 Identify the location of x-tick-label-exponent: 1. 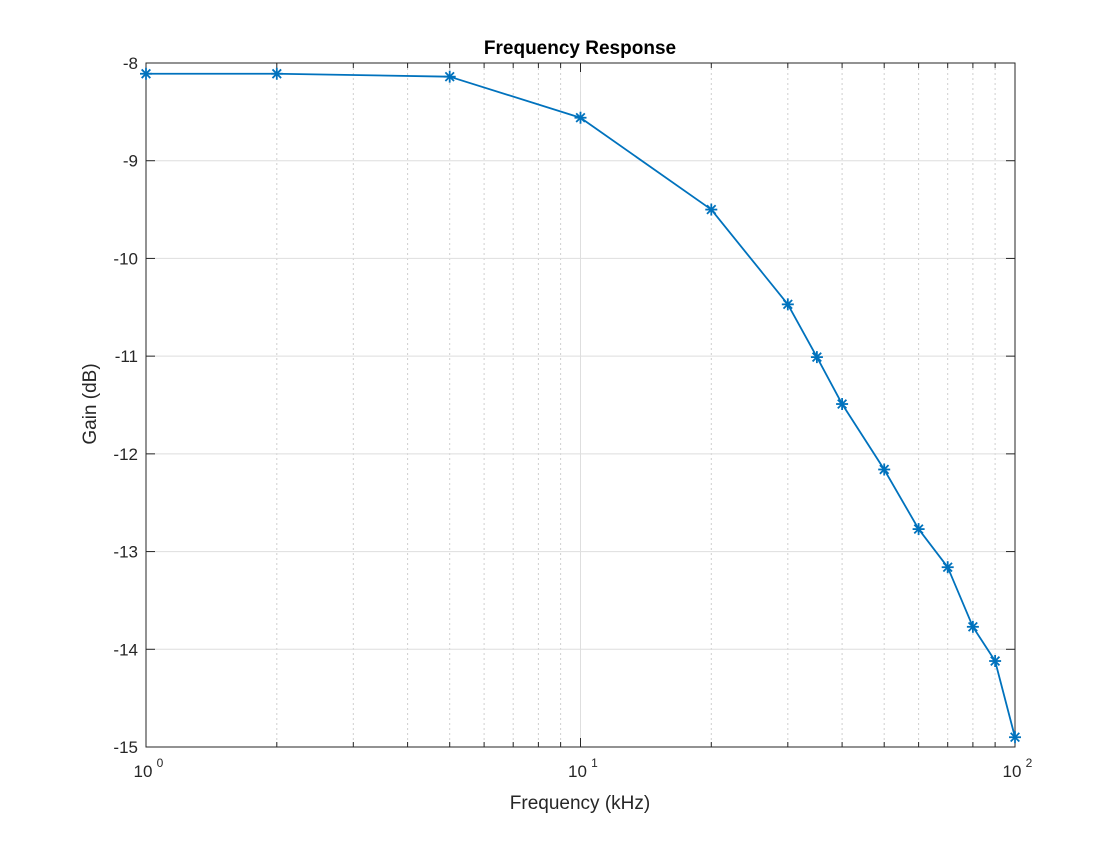
(594, 763).